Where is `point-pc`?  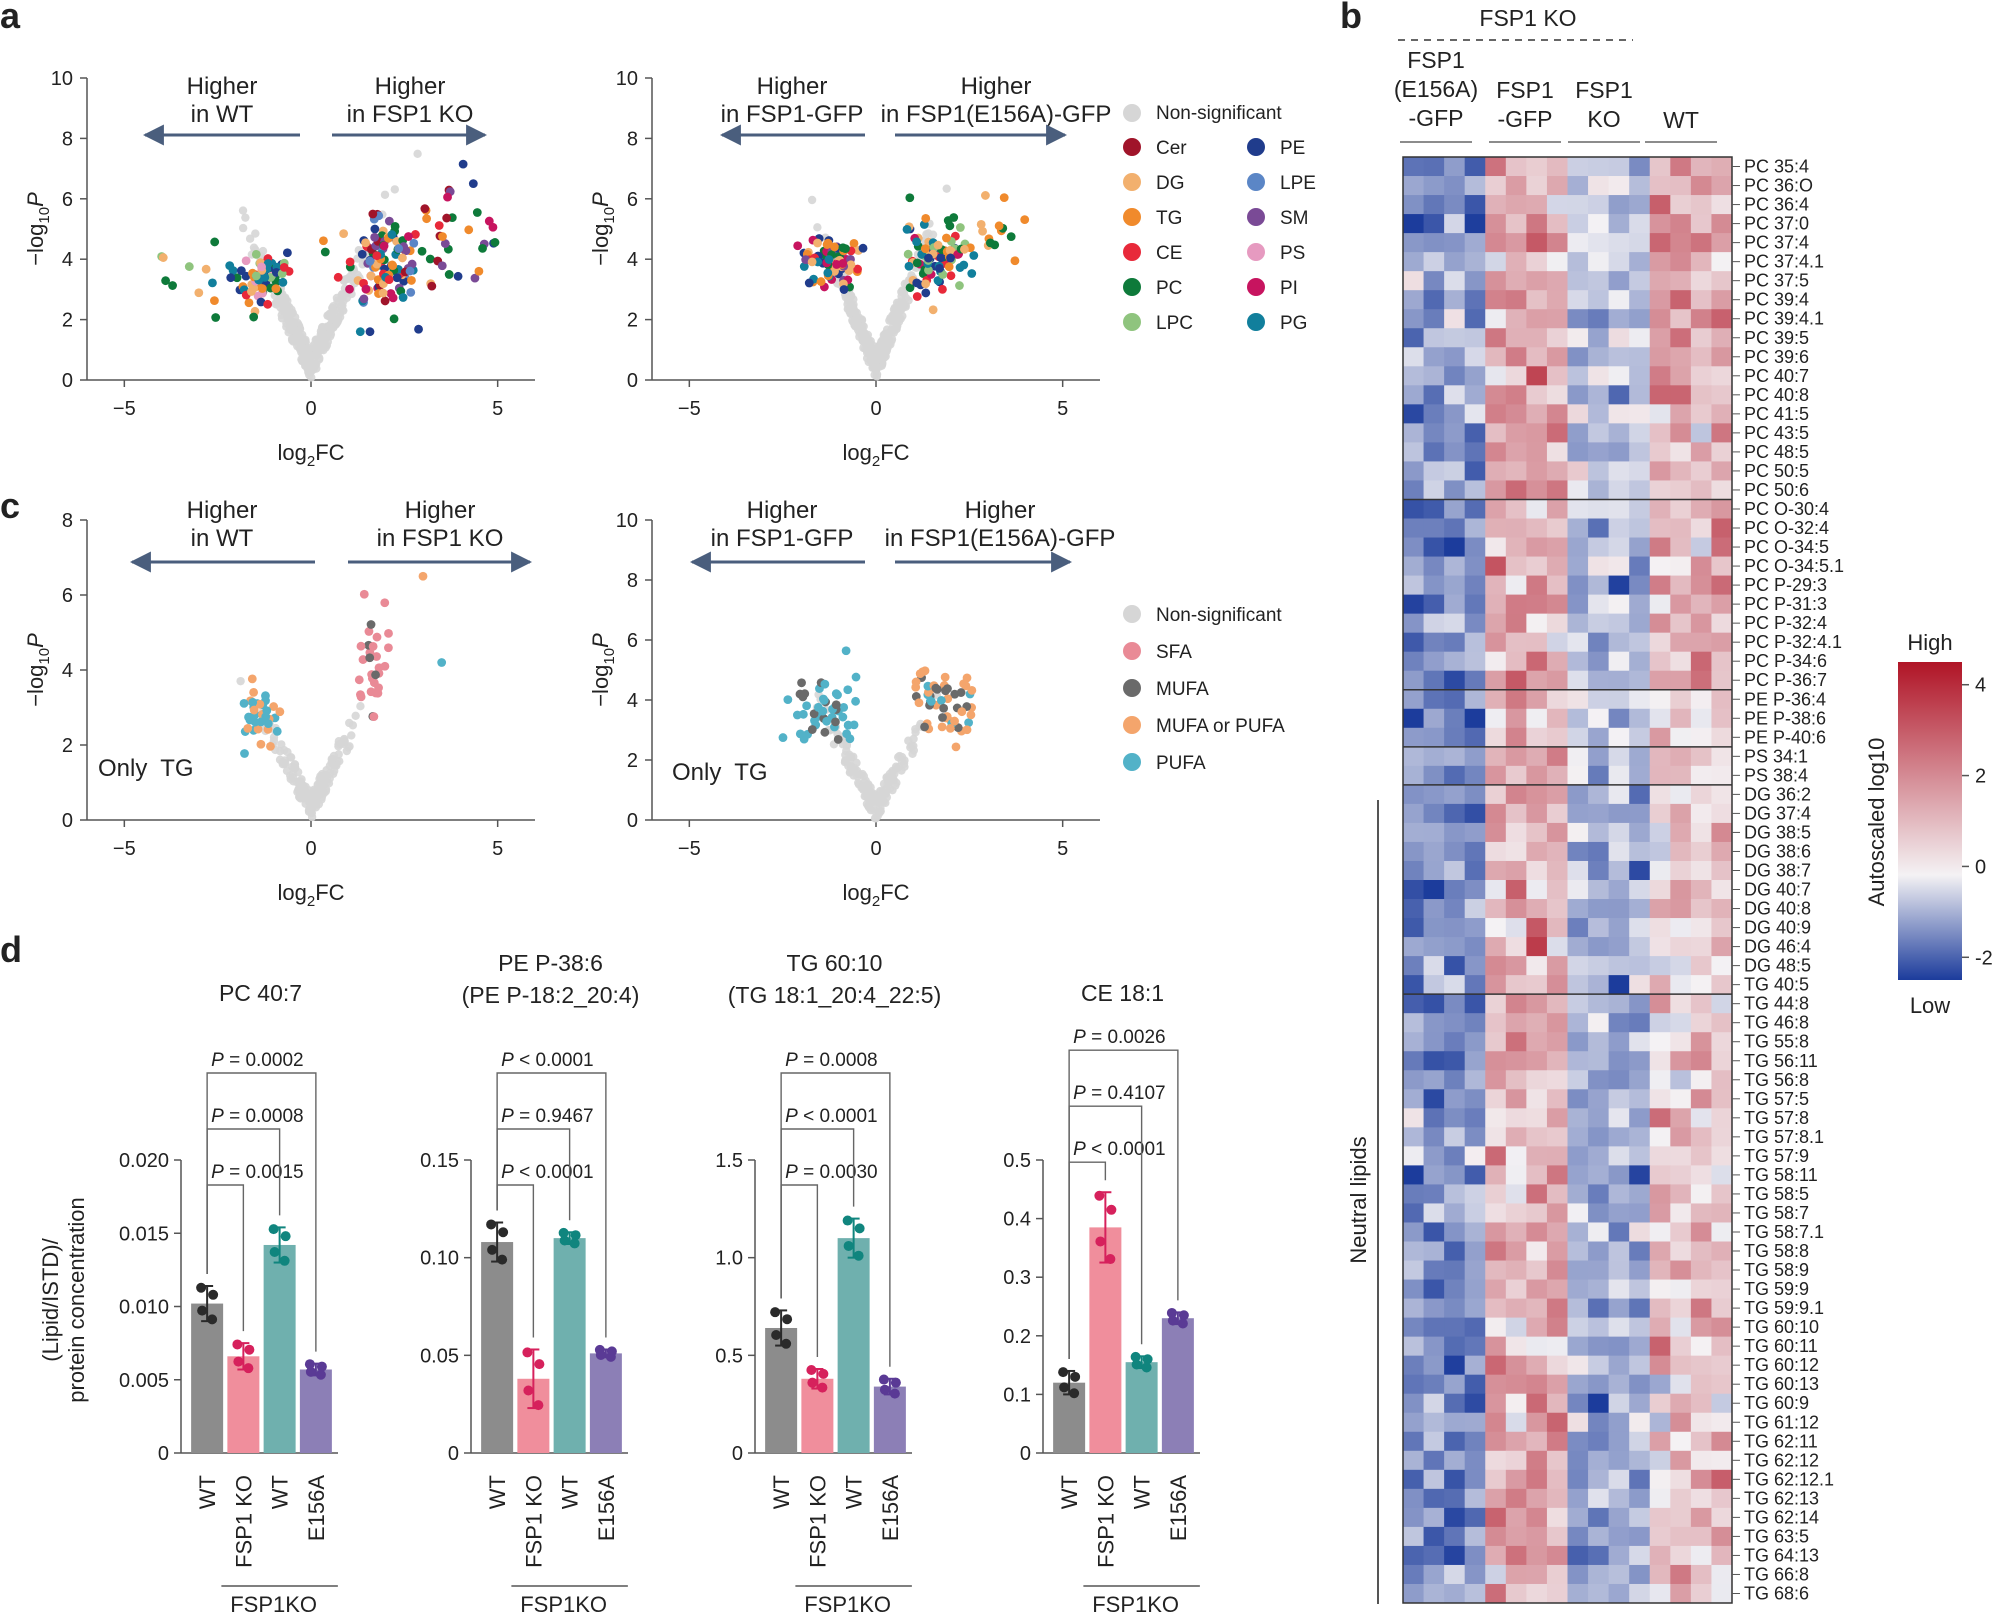
point-pc is located at coordinates (495, 242).